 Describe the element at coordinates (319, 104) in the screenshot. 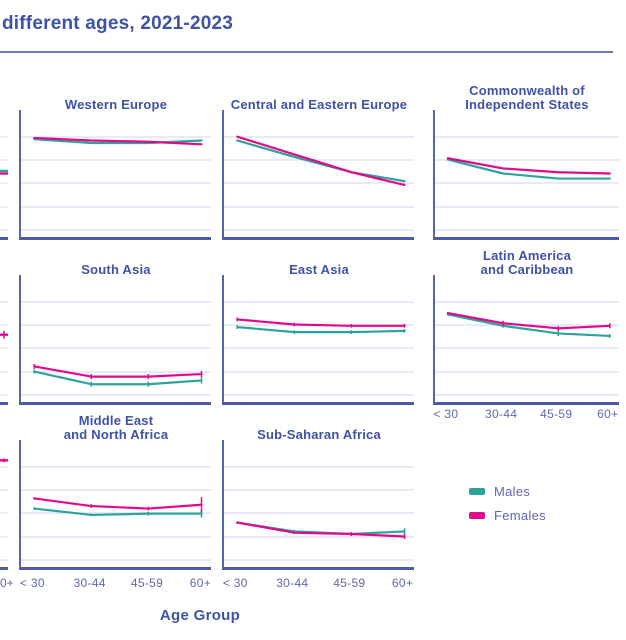

I see `panel-title: Central and Eastern Europe` at that location.